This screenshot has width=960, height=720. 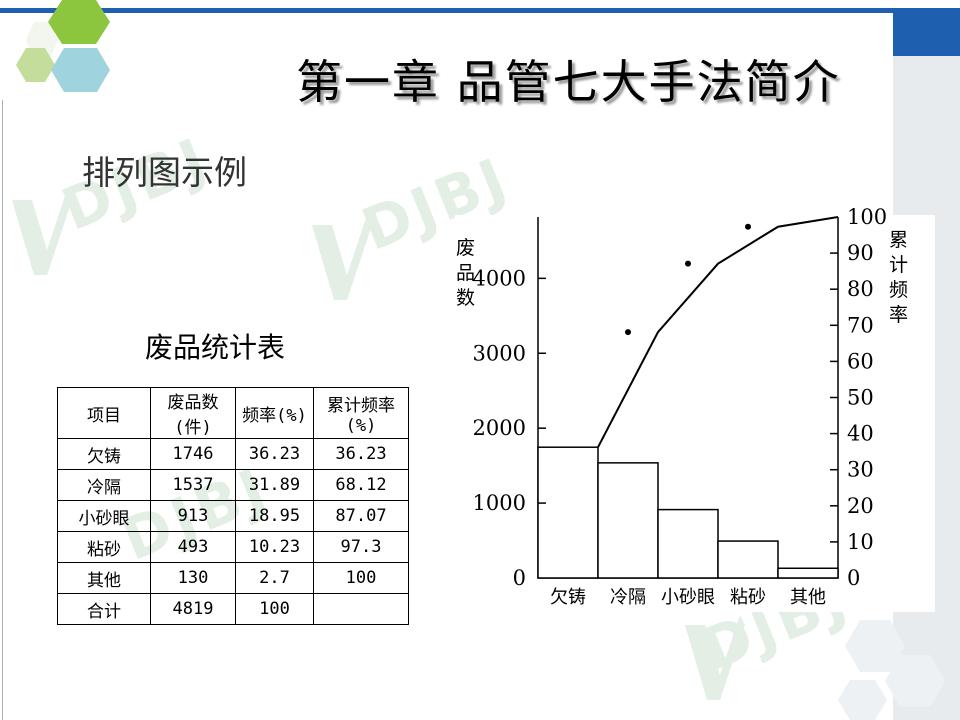 I want to click on table-header-row: 项目 废品数(件) 频率(%) 累计频率(%), so click(x=233, y=413).